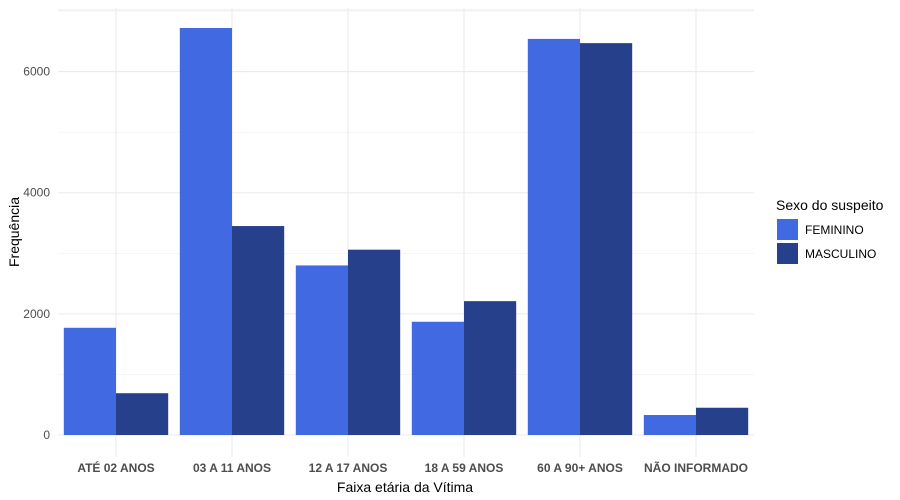 The height and width of the screenshot is (500, 900). I want to click on y-tick-label: 0, so click(46, 435).